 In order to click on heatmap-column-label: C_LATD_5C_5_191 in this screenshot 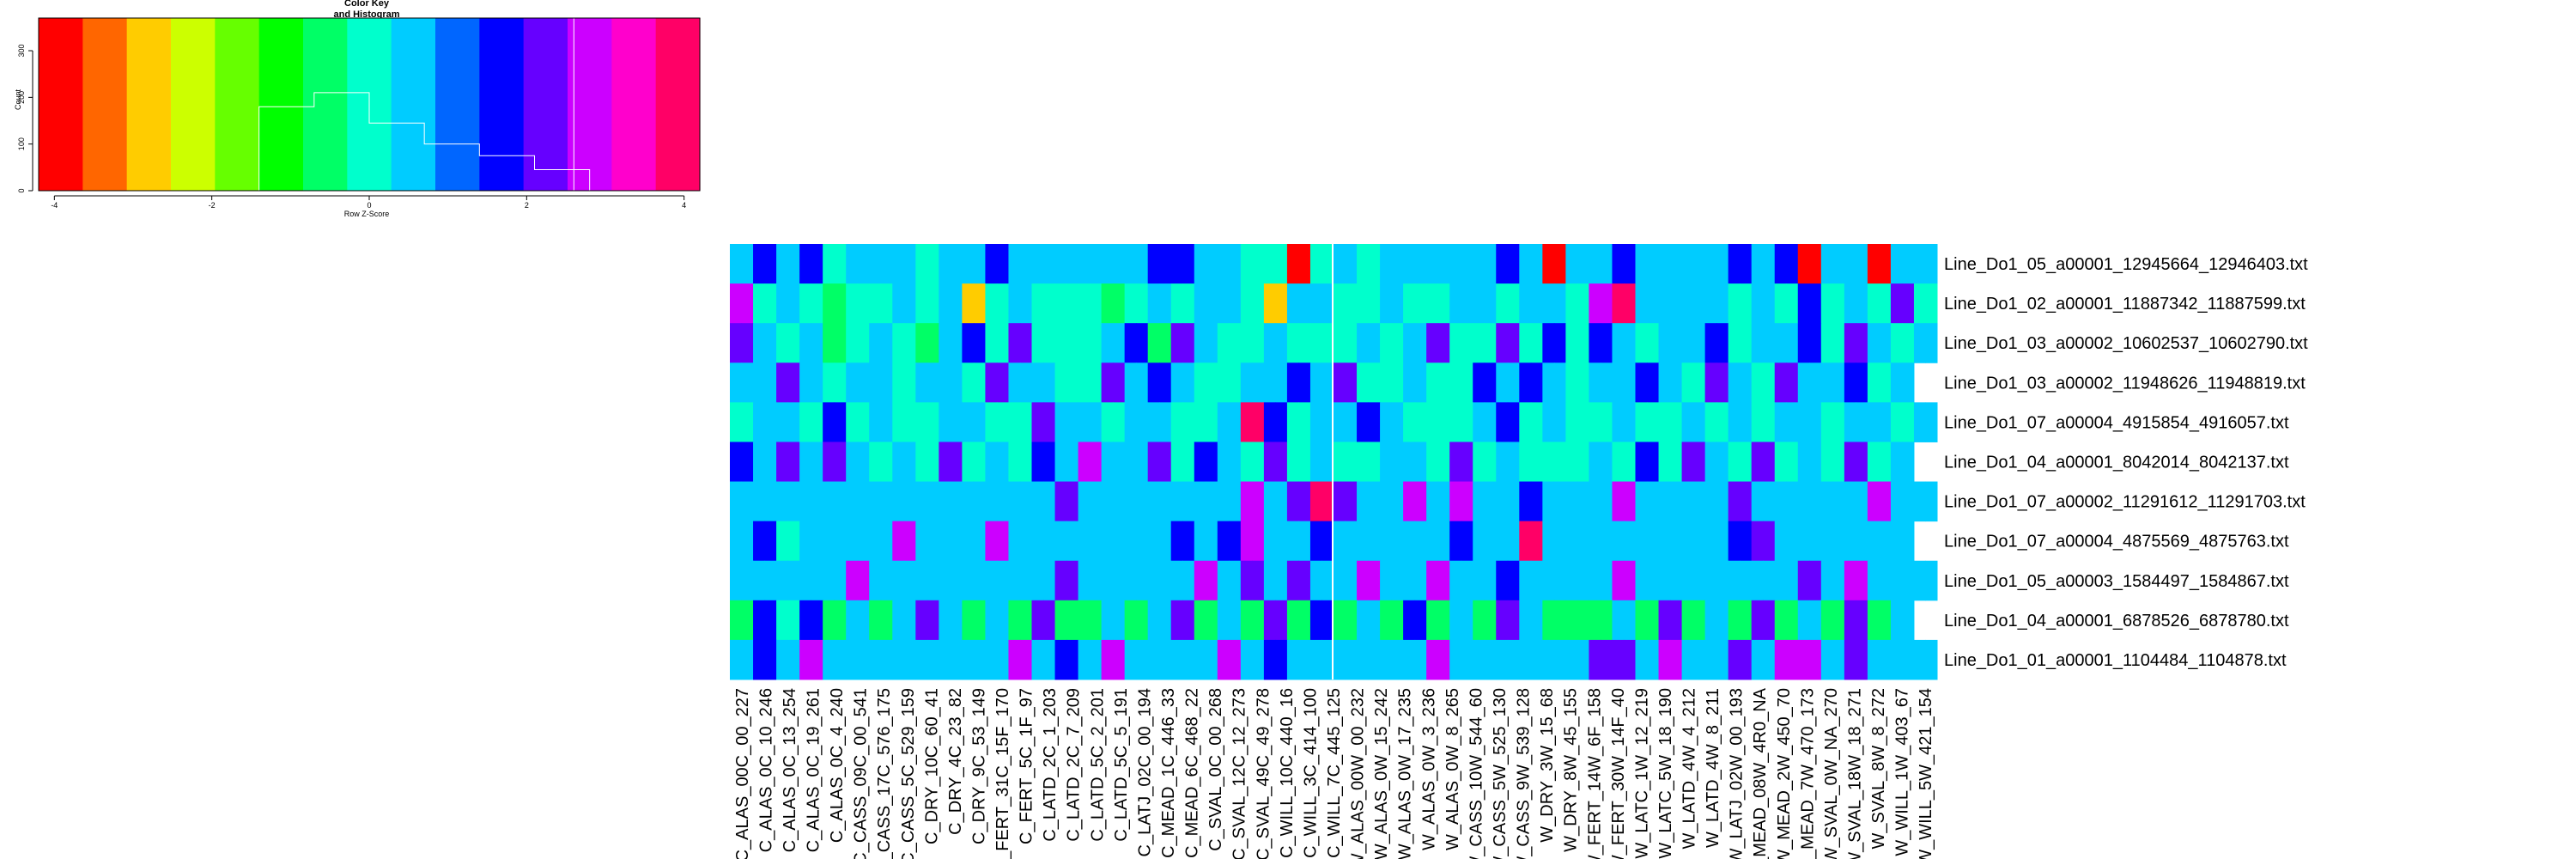, I will do `click(1122, 765)`.